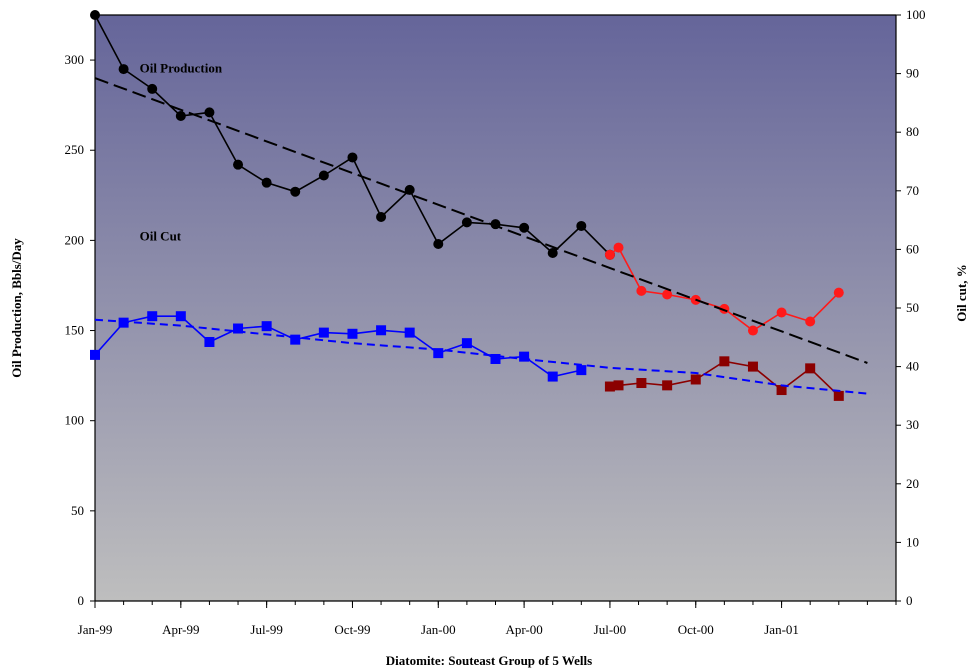 Image resolution: width=974 pixels, height=672 pixels. Describe the element at coordinates (912, 307) in the screenshot. I see `y-tick-label-right: 50` at that location.